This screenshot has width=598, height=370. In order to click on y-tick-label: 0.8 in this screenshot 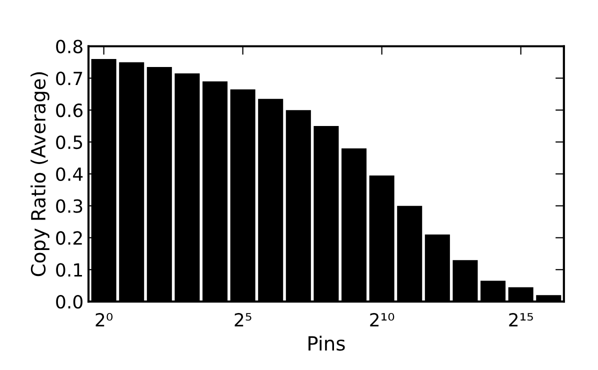, I will do `click(69, 47)`.